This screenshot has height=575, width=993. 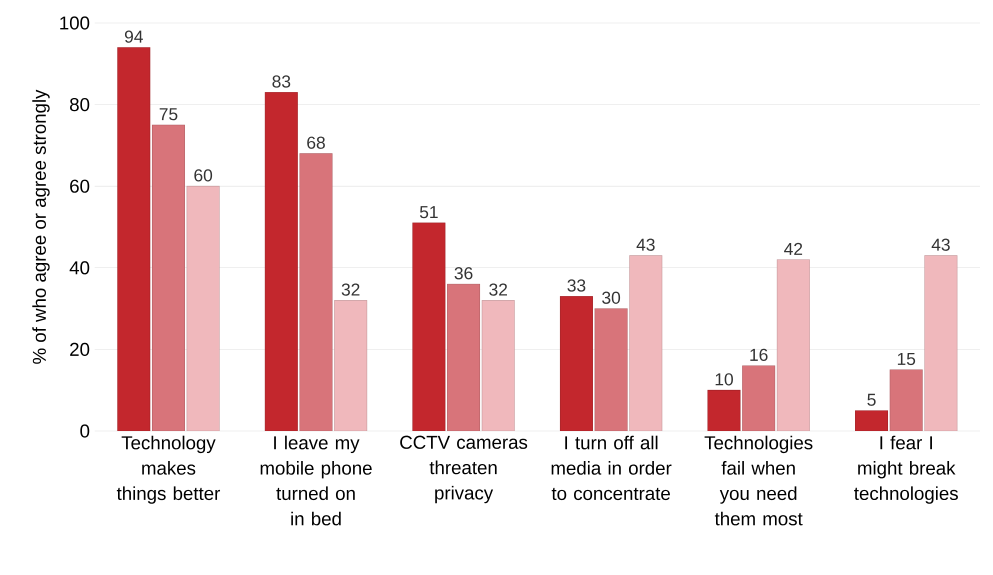 I want to click on x-tick-label: CCTV cameras threaten privacy, so click(x=464, y=470).